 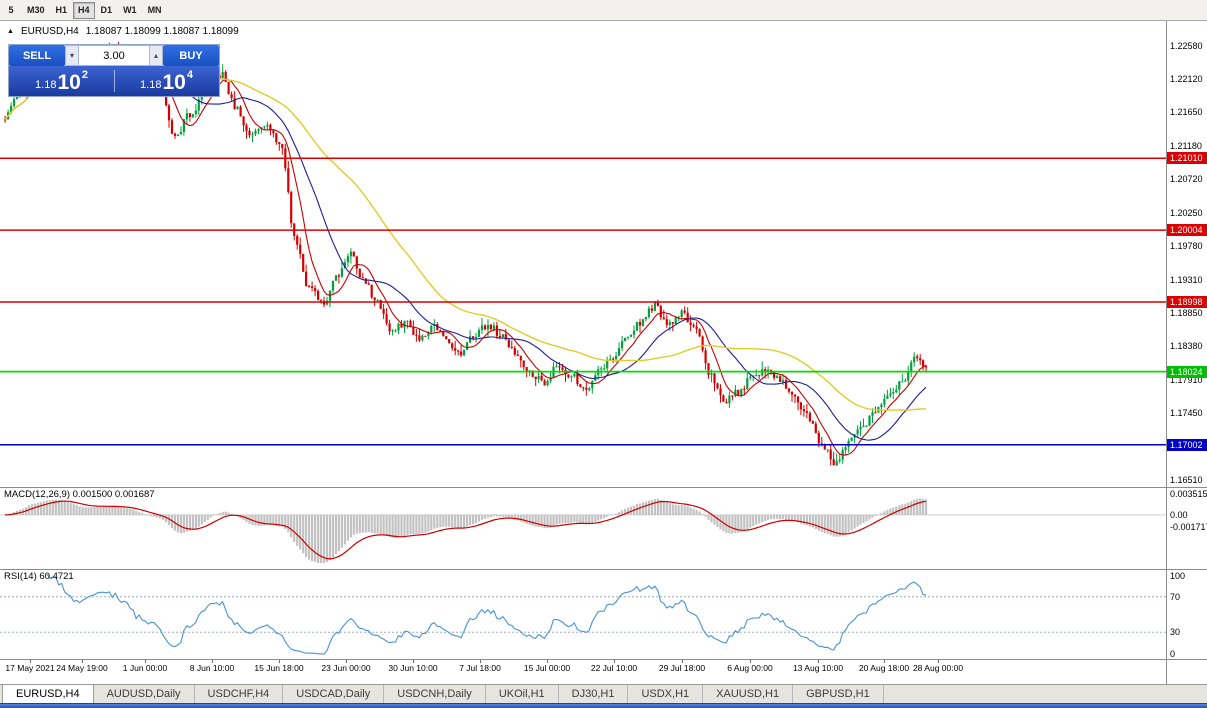 I want to click on timeframe-toolbar: 5 M30 H1 H4 D1 W1 MN, so click(x=603, y=10).